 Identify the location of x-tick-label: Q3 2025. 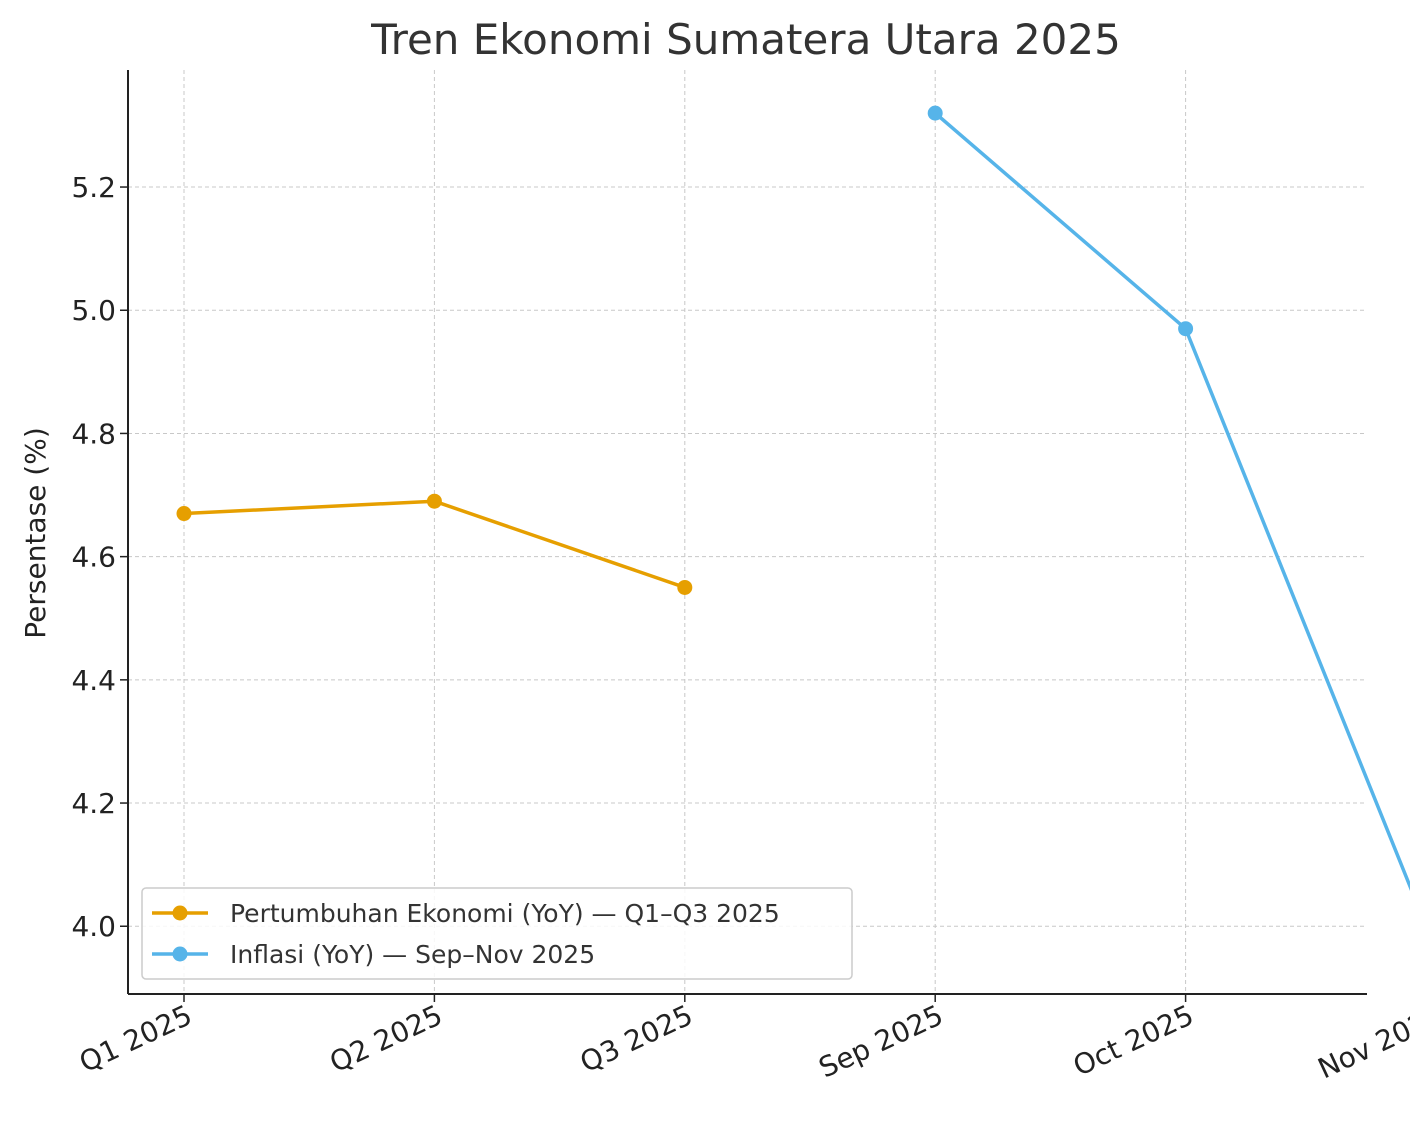
(636, 1038).